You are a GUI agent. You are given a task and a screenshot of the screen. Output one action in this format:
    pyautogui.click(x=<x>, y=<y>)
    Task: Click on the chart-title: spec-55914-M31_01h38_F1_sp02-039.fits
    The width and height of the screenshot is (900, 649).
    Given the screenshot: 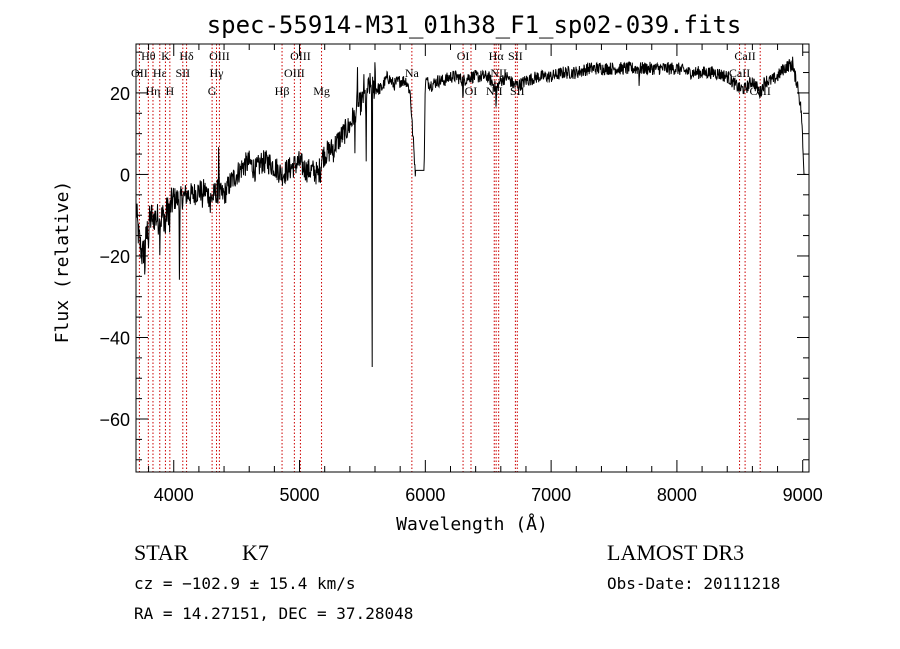 What is the action you would take?
    pyautogui.click(x=474, y=25)
    